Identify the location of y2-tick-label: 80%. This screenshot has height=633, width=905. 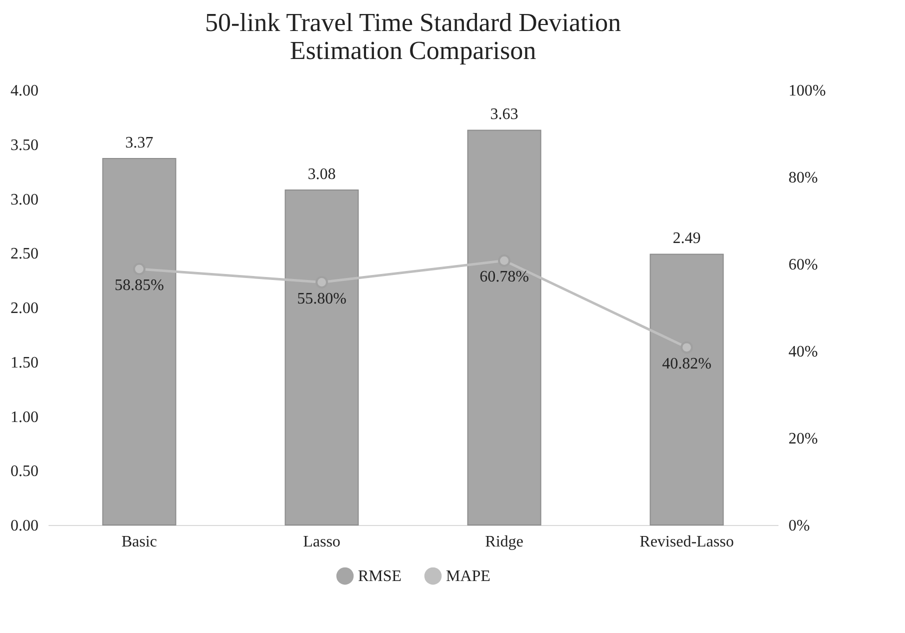
(803, 178).